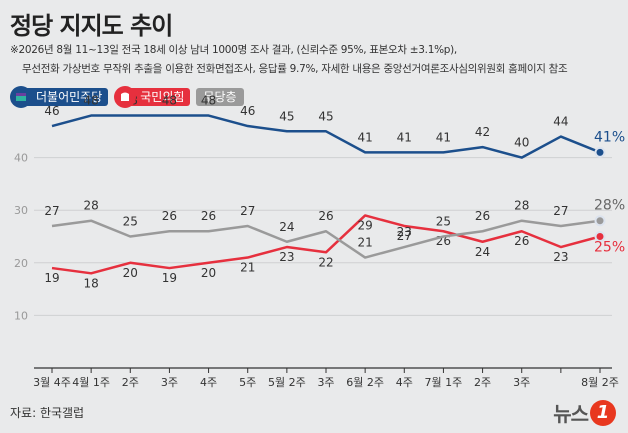 The height and width of the screenshot is (433, 628). I want to click on data-label: 29, so click(365, 225).